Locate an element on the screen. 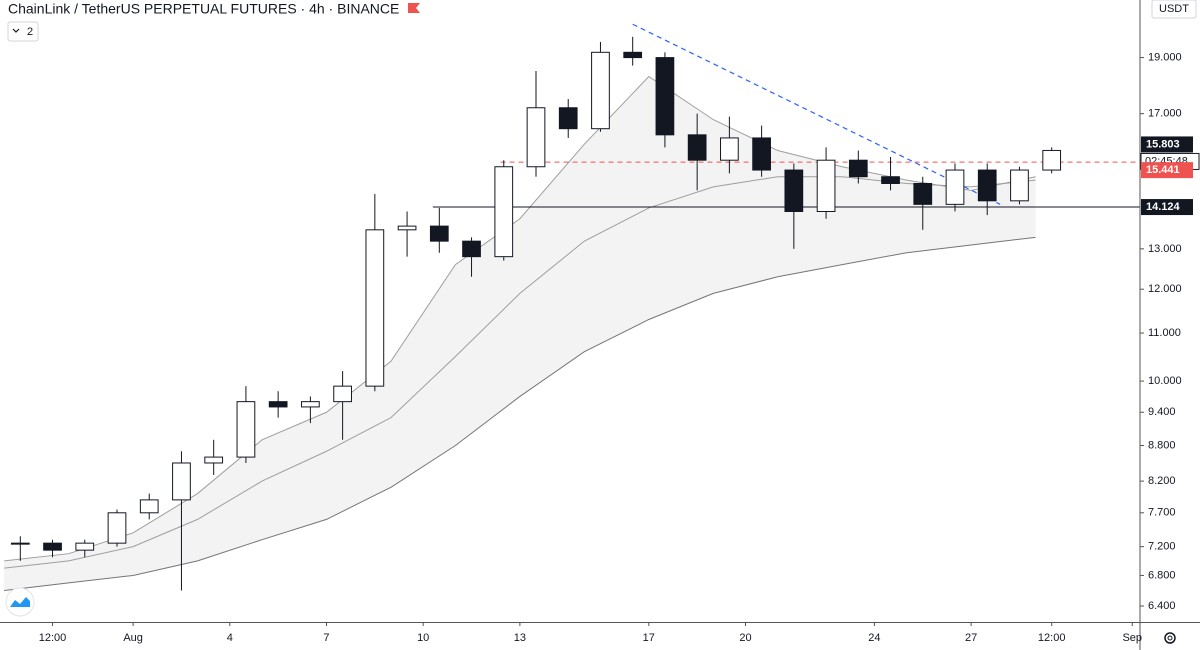  currency-box is located at coordinates (1174, 9).